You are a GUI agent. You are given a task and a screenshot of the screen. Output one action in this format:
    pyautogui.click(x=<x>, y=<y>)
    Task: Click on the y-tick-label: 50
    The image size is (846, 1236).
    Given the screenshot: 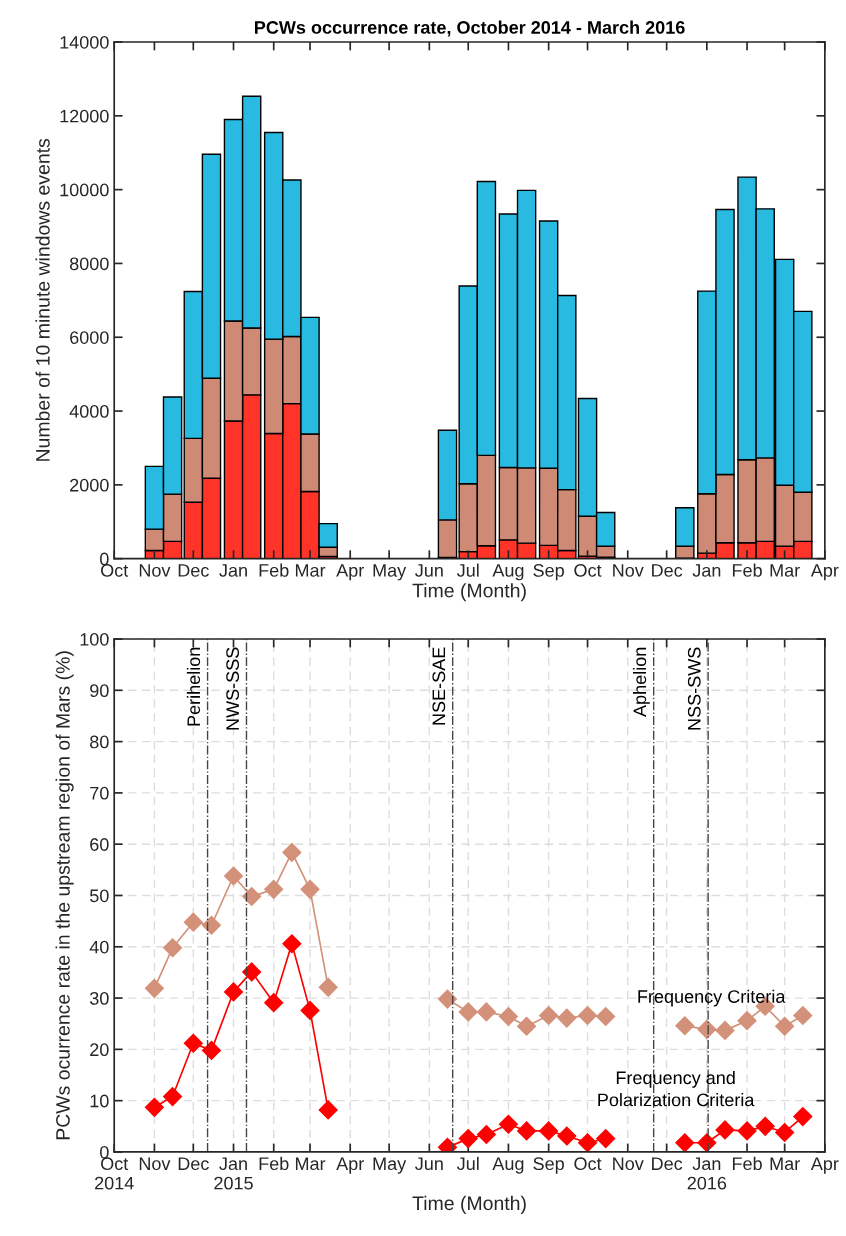 What is the action you would take?
    pyautogui.click(x=99, y=896)
    